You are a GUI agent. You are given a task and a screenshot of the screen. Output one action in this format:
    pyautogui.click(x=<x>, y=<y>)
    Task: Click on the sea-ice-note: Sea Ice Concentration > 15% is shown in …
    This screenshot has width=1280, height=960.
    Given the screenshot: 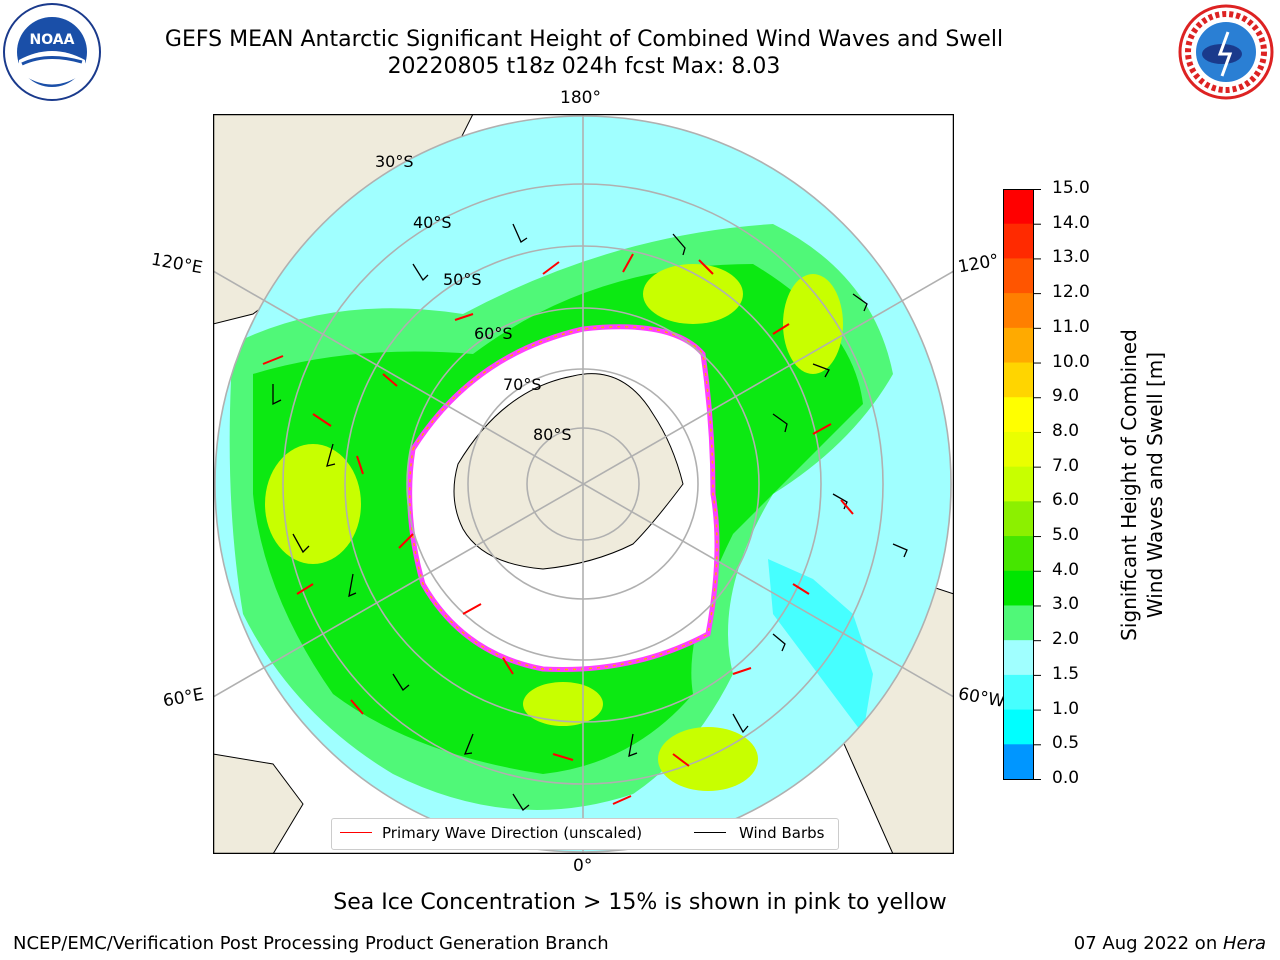 What is the action you would take?
    pyautogui.click(x=640, y=902)
    